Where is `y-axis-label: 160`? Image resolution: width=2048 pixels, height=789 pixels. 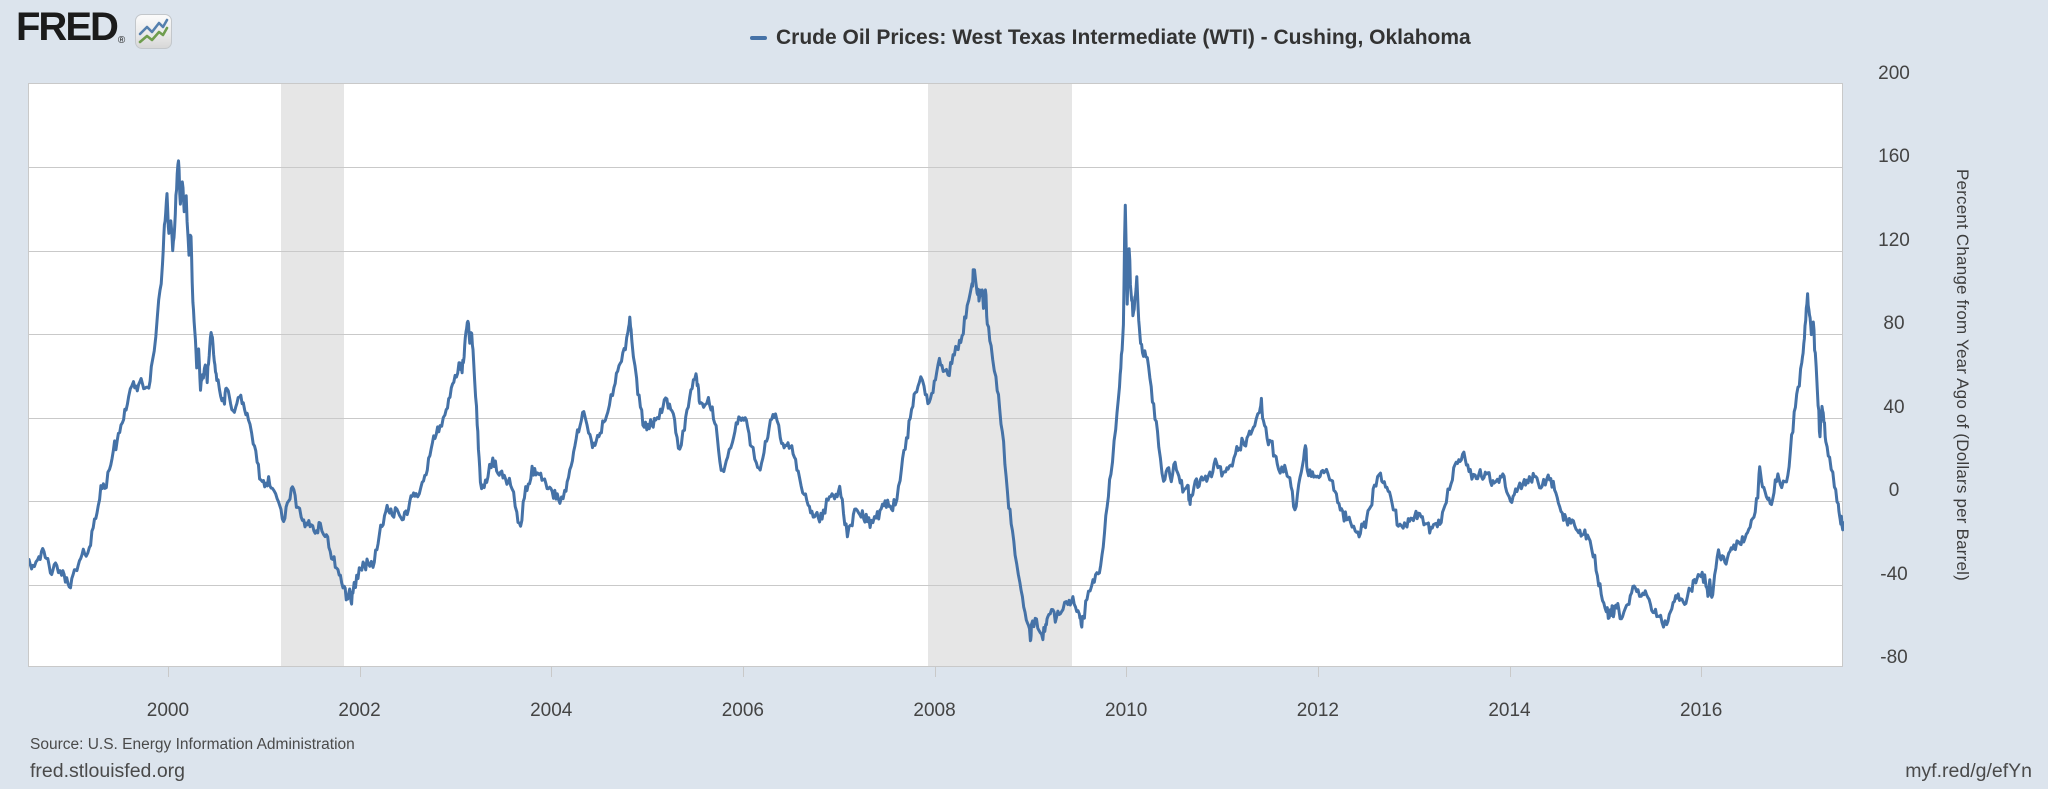
y-axis-label: 160 is located at coordinates (1894, 157).